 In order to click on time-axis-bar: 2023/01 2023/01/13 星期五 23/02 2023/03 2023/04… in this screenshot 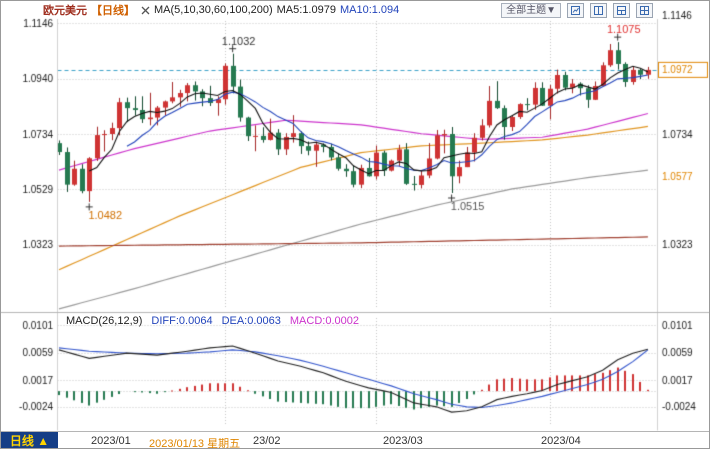, I will do `click(355, 440)`.